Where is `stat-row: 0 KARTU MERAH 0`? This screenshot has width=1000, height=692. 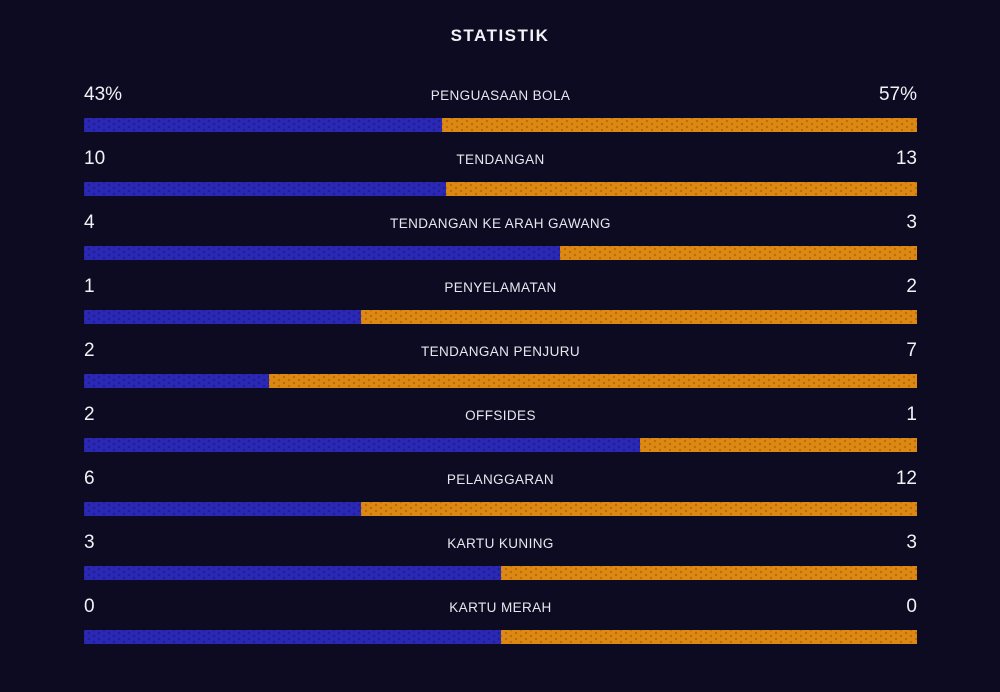 stat-row: 0 KARTU MERAH 0 is located at coordinates (500, 620).